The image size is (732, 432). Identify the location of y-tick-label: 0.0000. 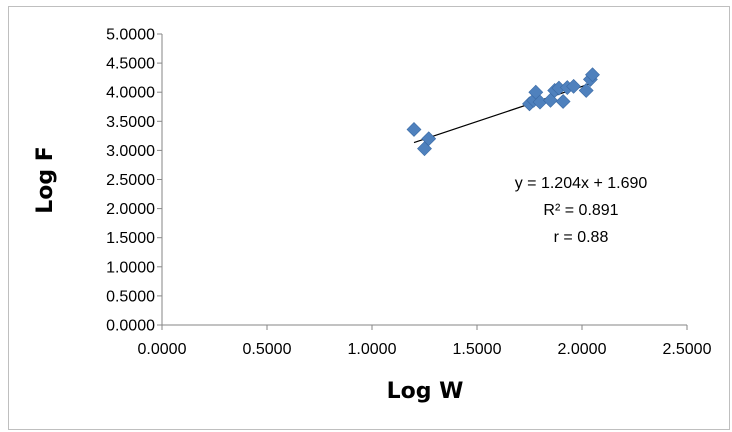
(130, 326).